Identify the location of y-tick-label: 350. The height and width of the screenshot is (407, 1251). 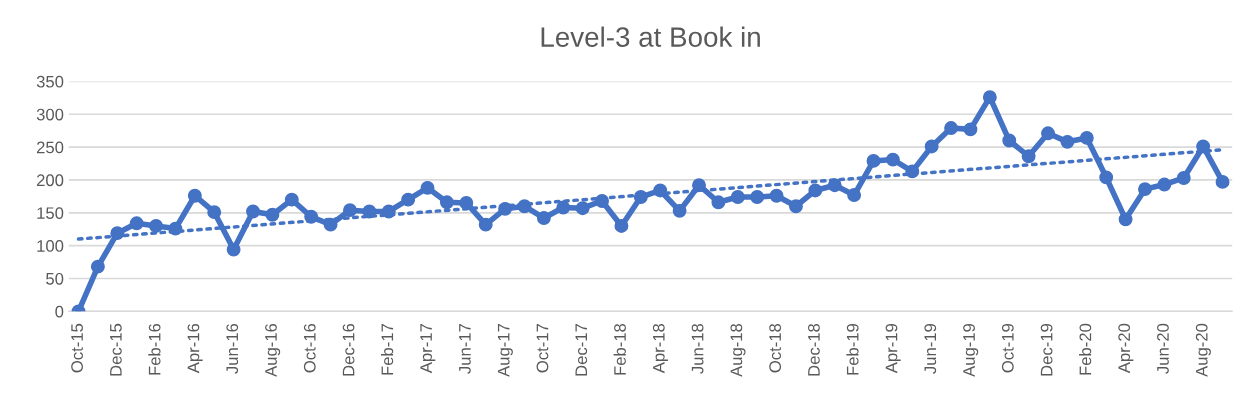
(50, 81).